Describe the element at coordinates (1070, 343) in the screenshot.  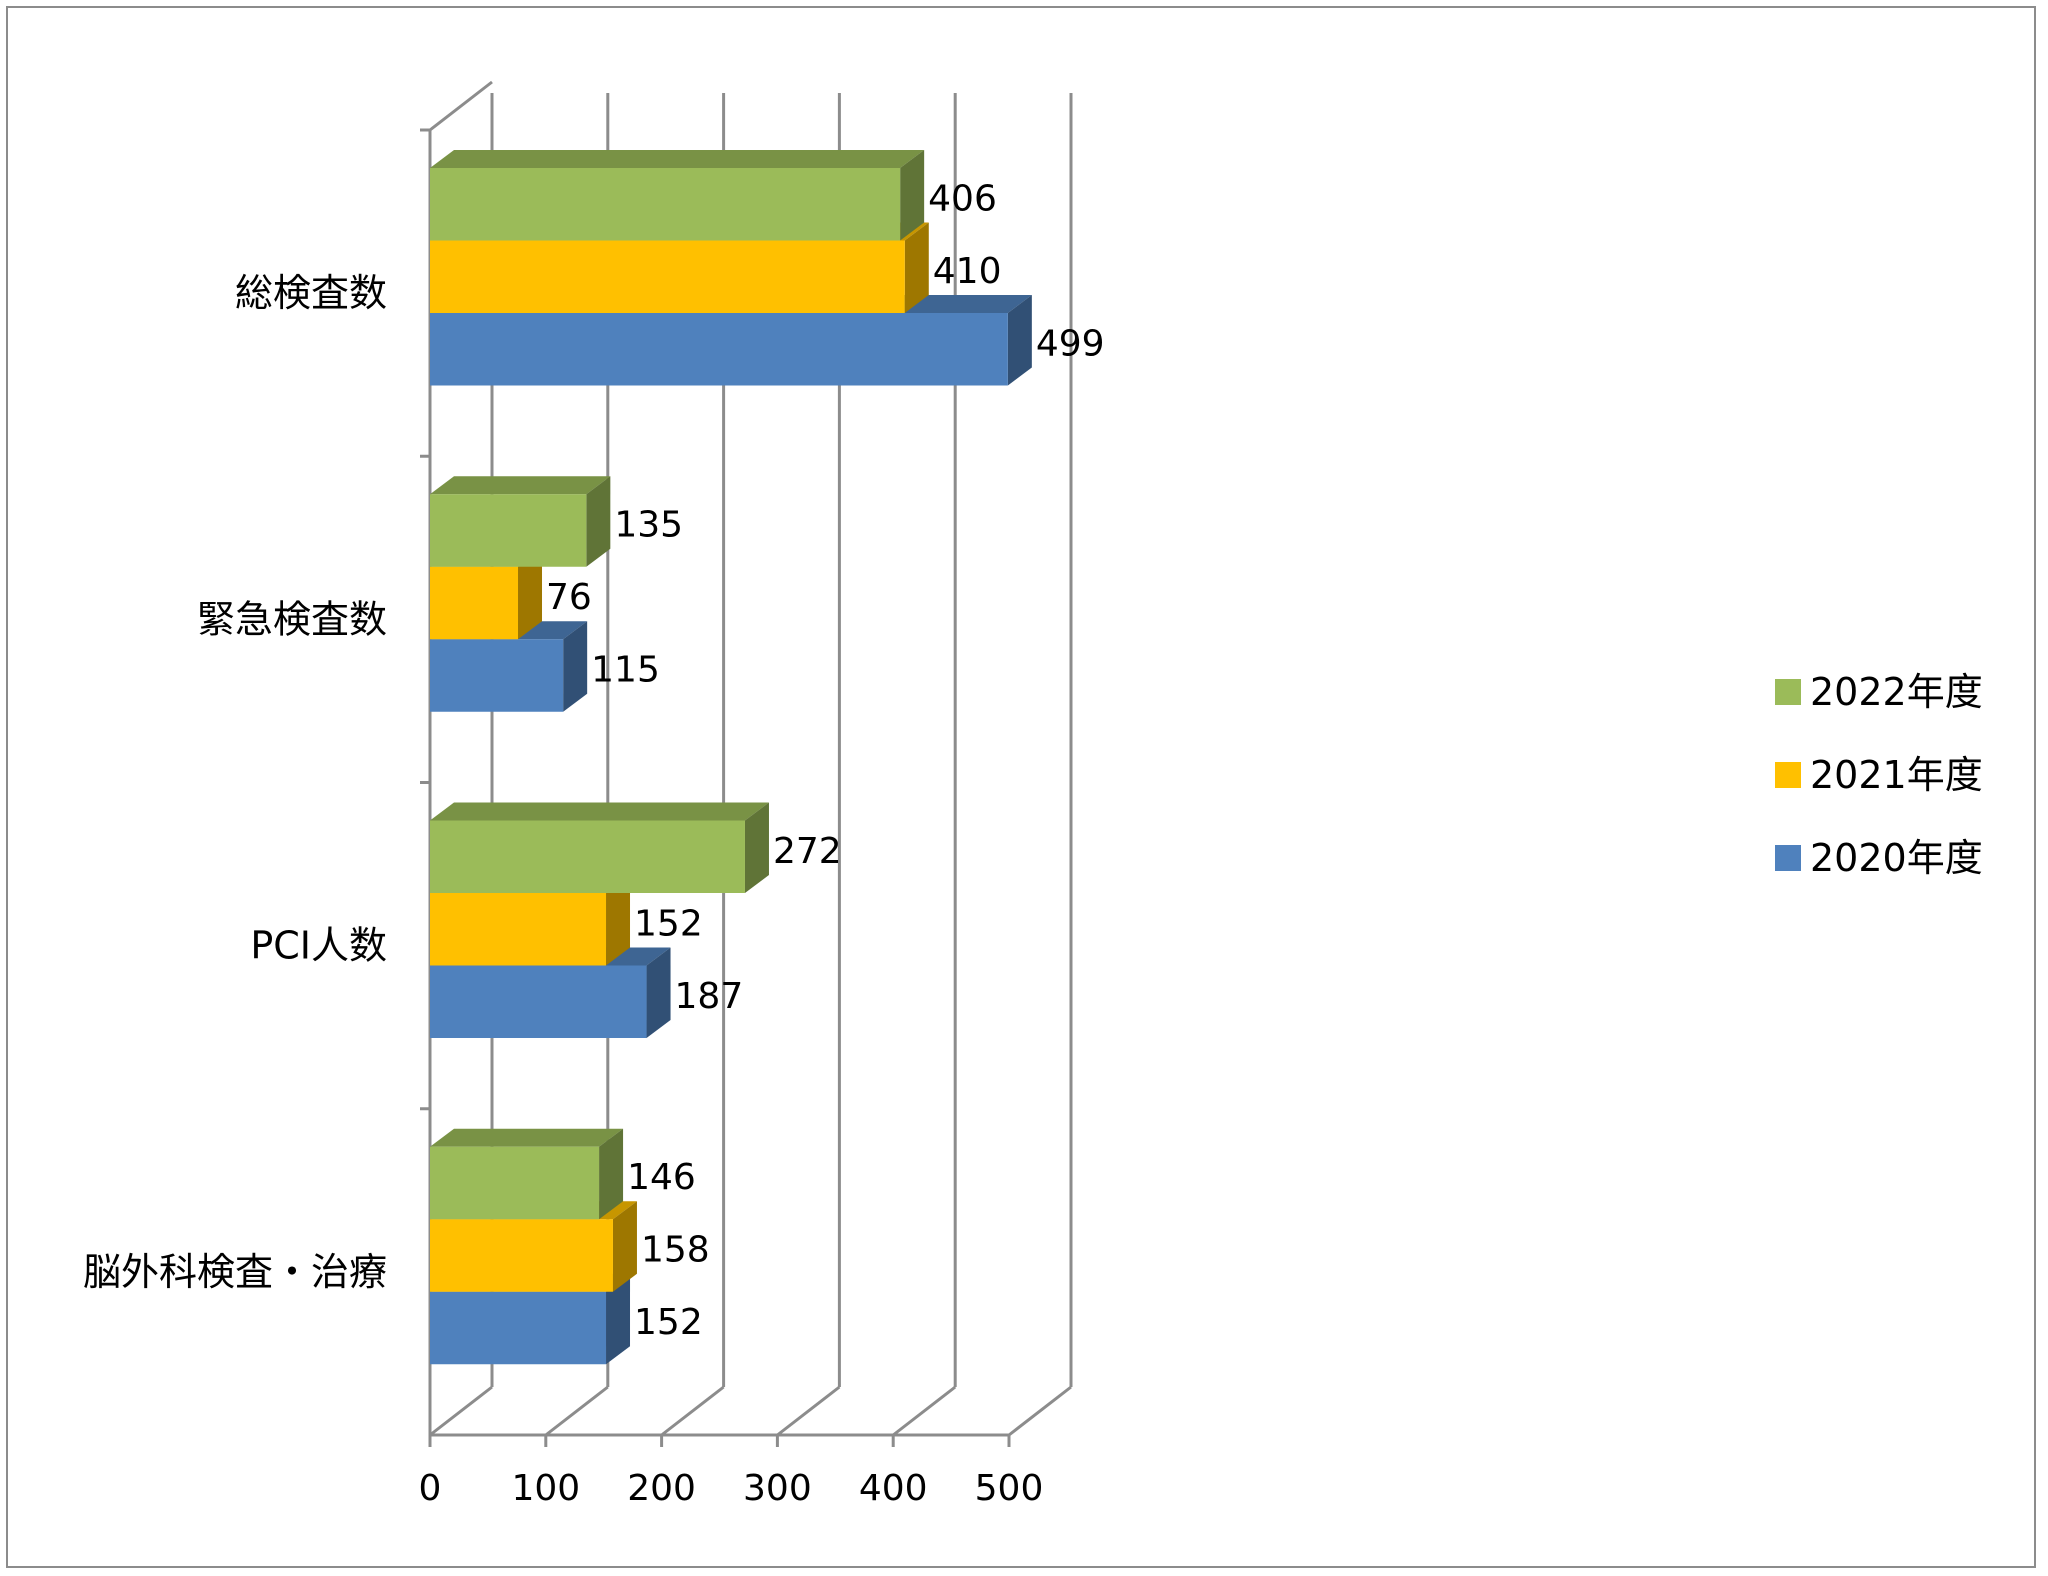
I see `data-label: 499` at that location.